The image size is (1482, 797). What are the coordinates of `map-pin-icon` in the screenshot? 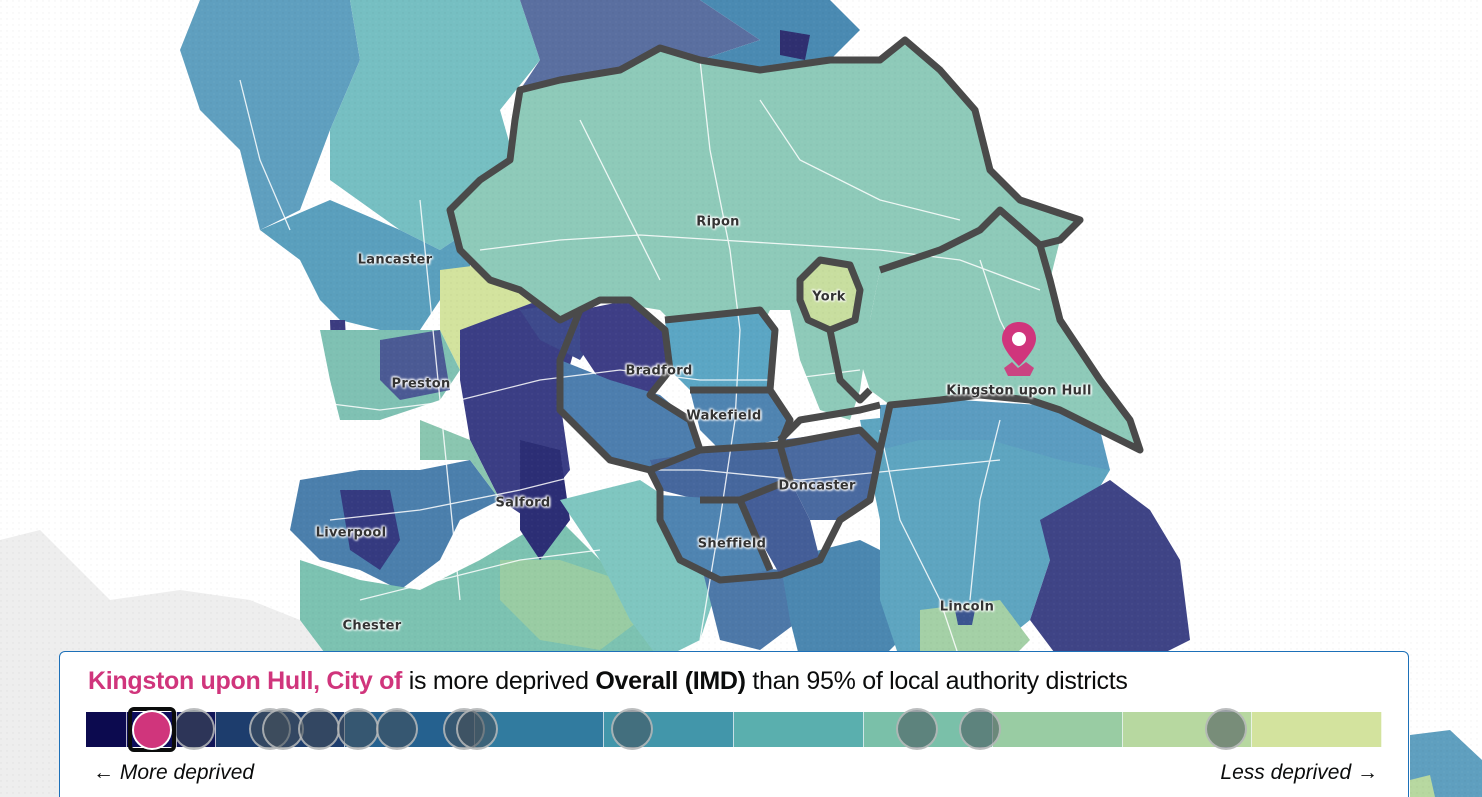 It's located at (1019, 349).